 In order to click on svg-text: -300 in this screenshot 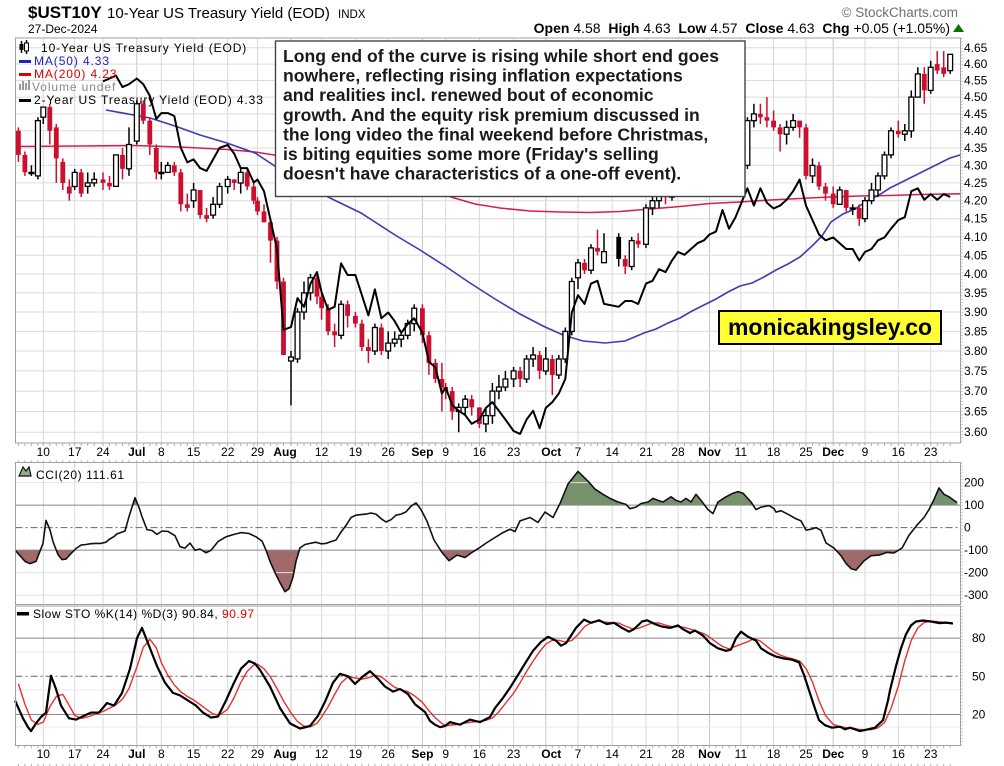, I will do `click(976, 595)`.